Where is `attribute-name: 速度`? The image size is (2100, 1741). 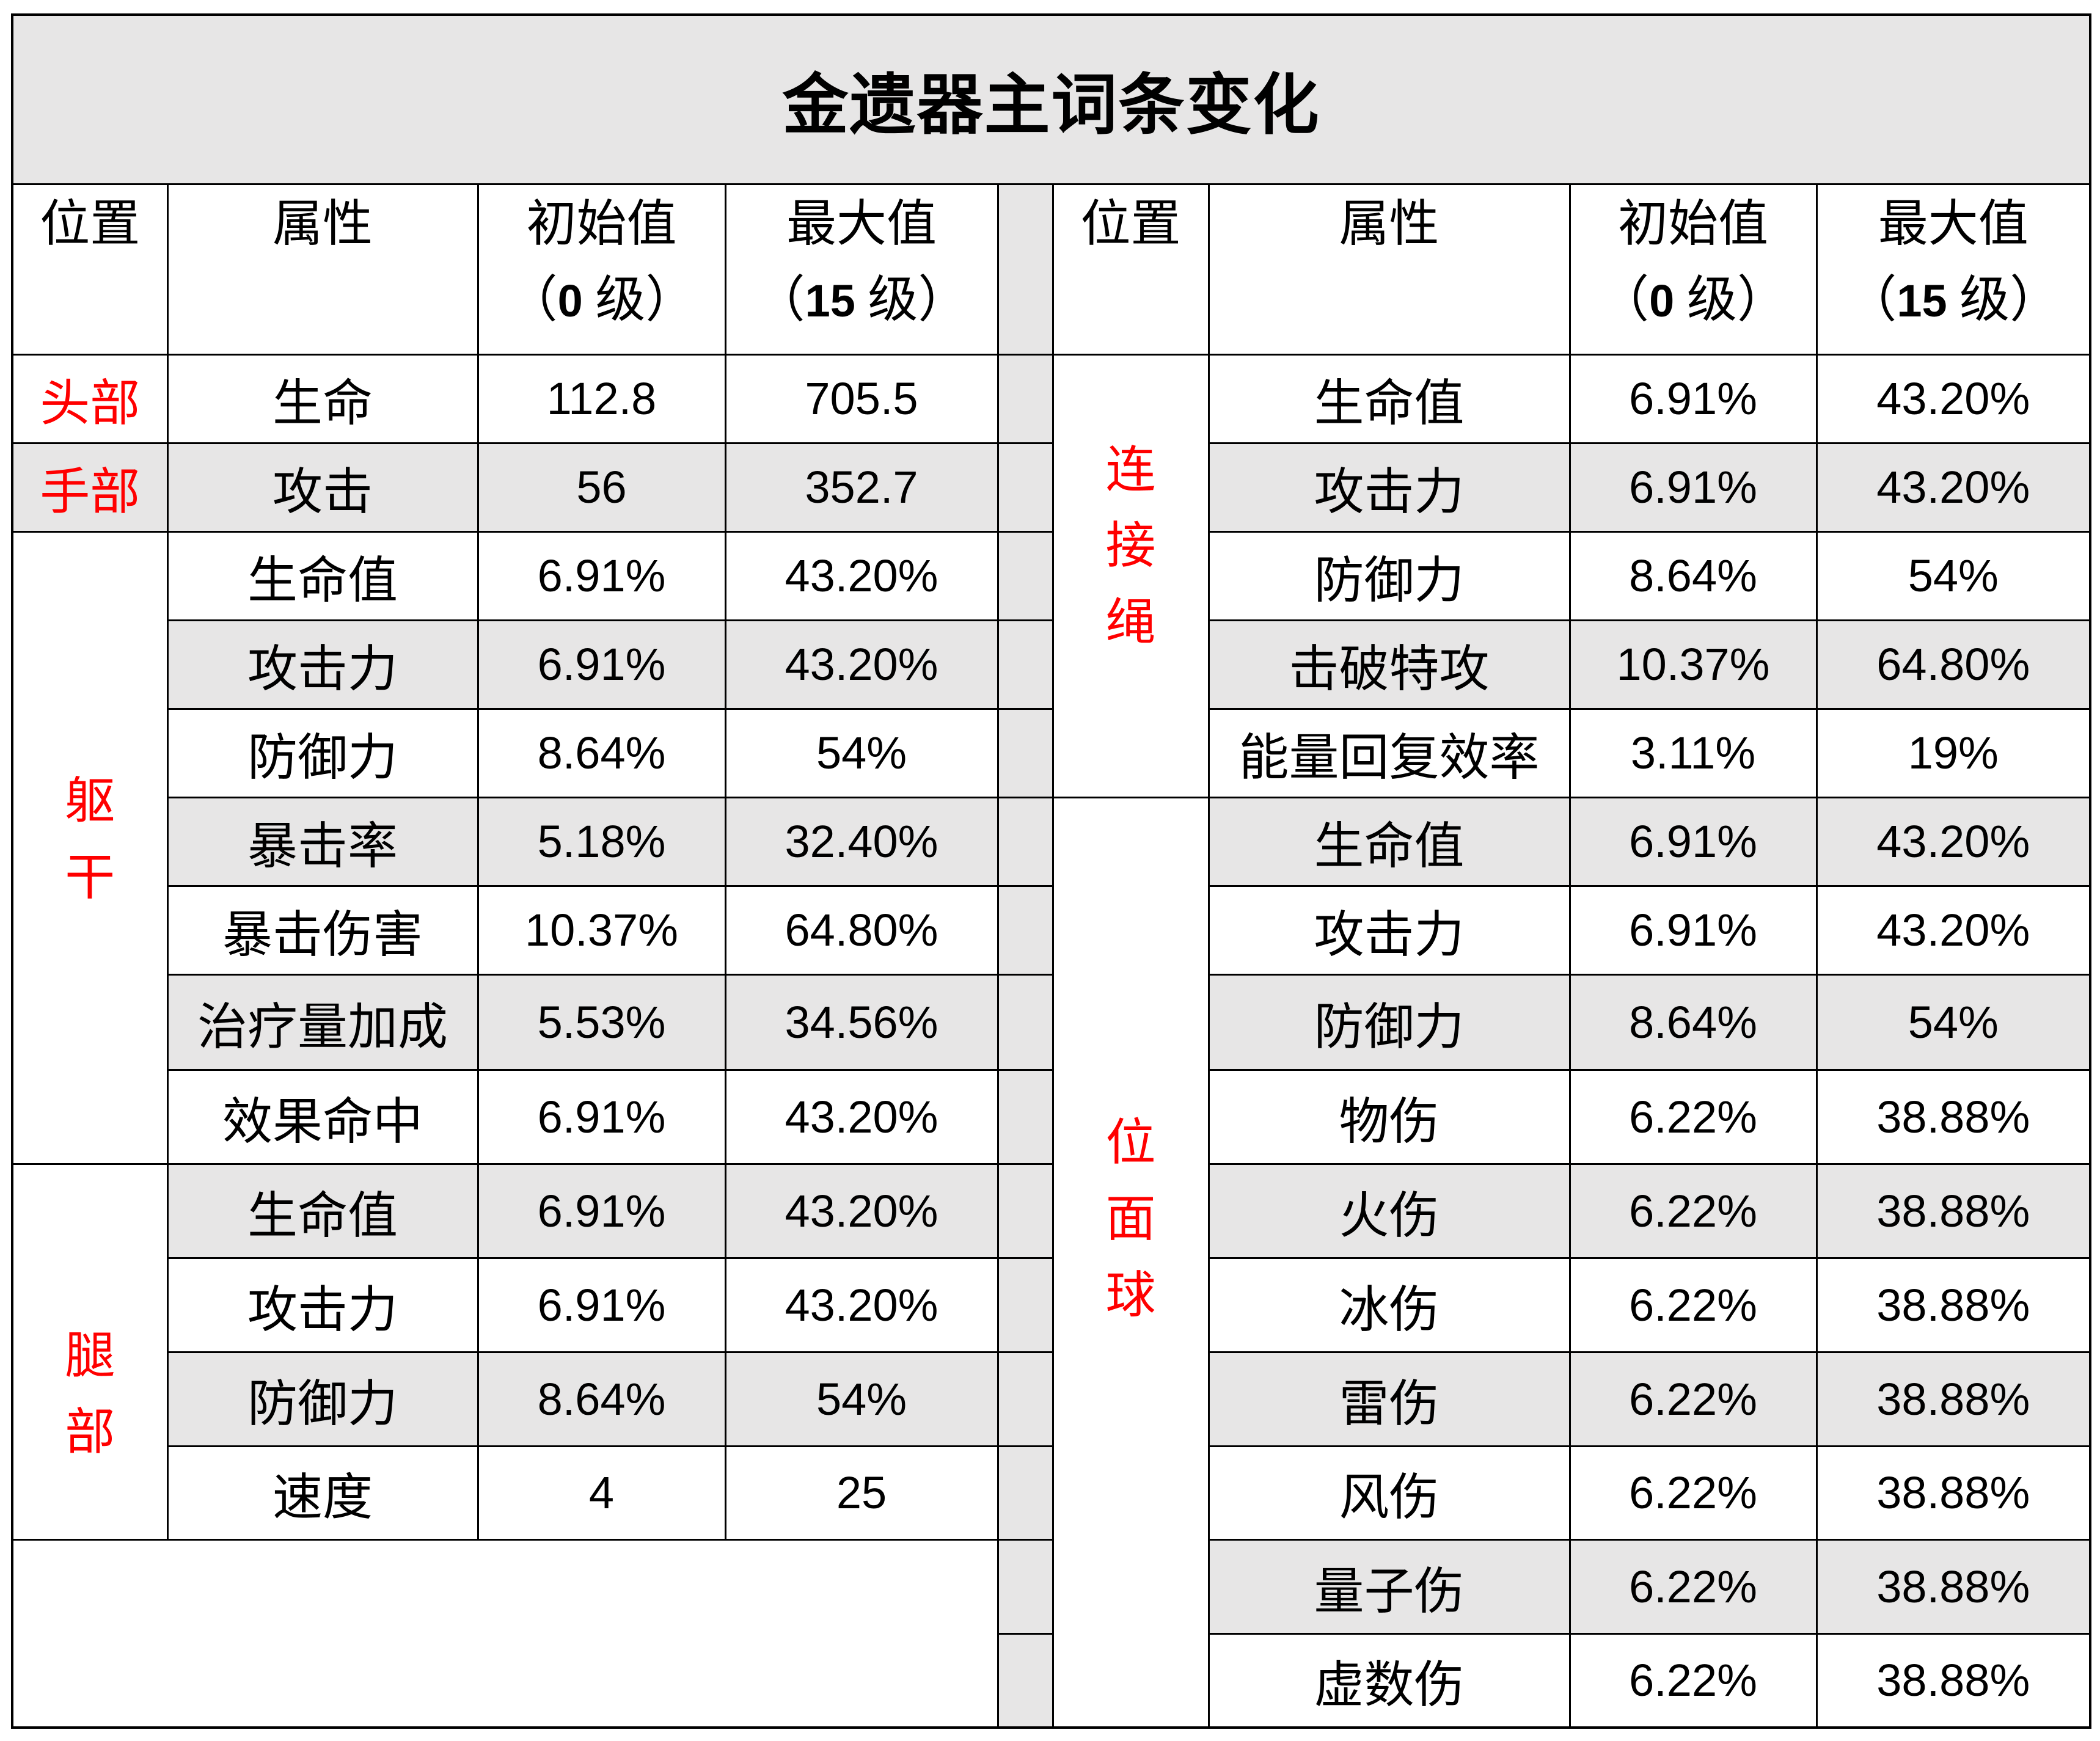 attribute-name: 速度 is located at coordinates (323, 1493).